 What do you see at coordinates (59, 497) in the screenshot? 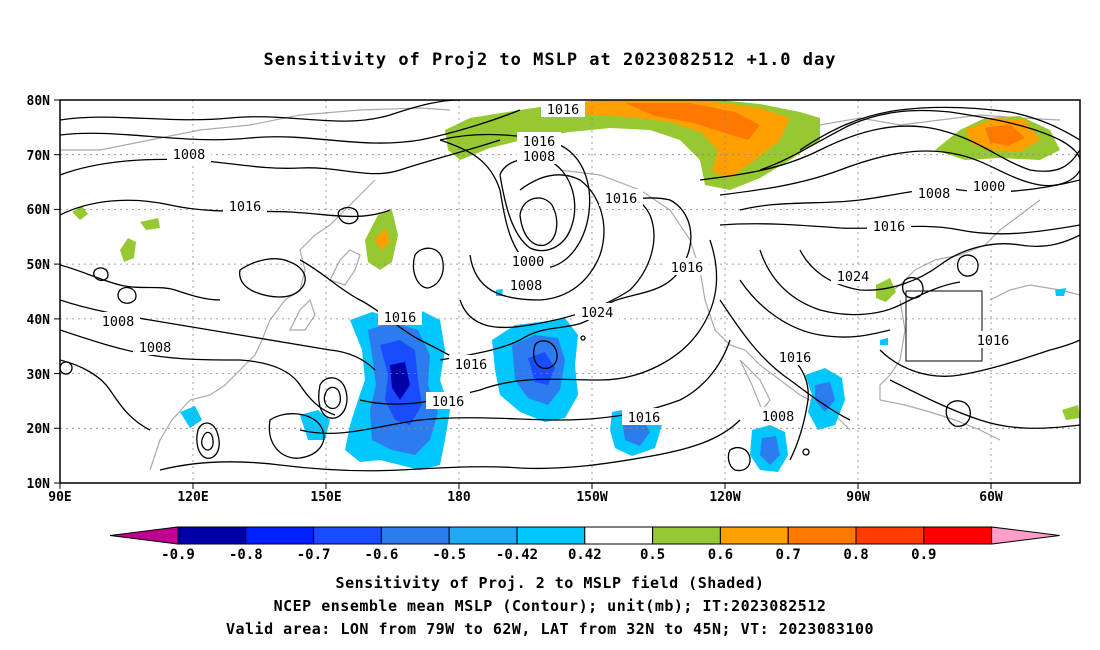
I see `lon-label: 90E` at bounding box center [59, 497].